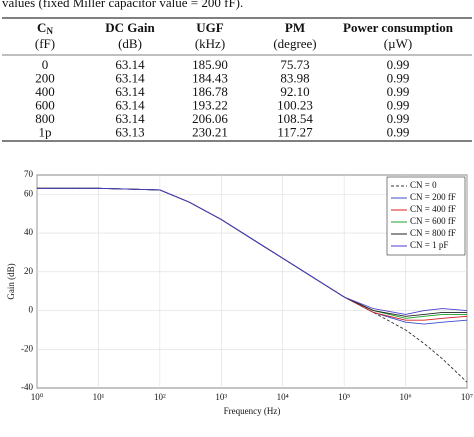 Image resolution: width=474 pixels, height=437 pixels. Describe the element at coordinates (295, 131) in the screenshot. I see `table-cell: 117.27` at that location.